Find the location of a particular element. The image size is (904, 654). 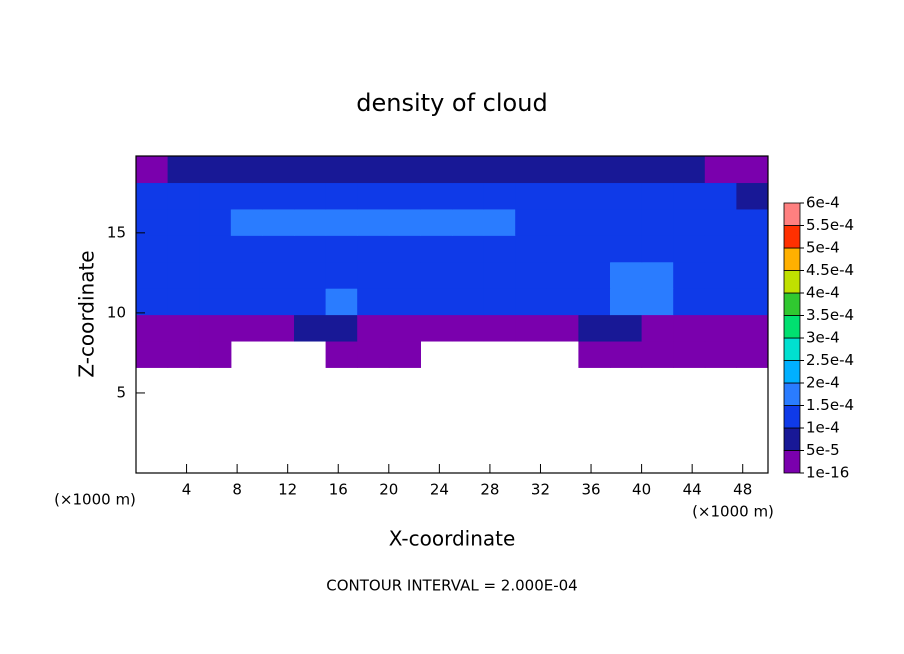

x-tick-label: 12 is located at coordinates (287, 490).